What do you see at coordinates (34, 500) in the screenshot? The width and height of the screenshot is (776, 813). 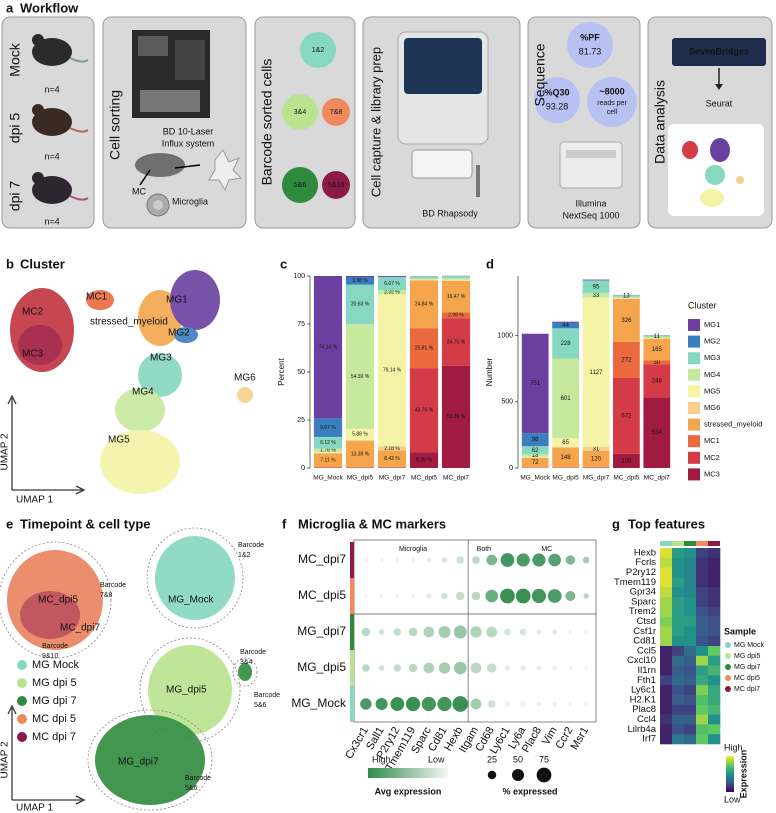 I see `axis-label: UMAP 1` at bounding box center [34, 500].